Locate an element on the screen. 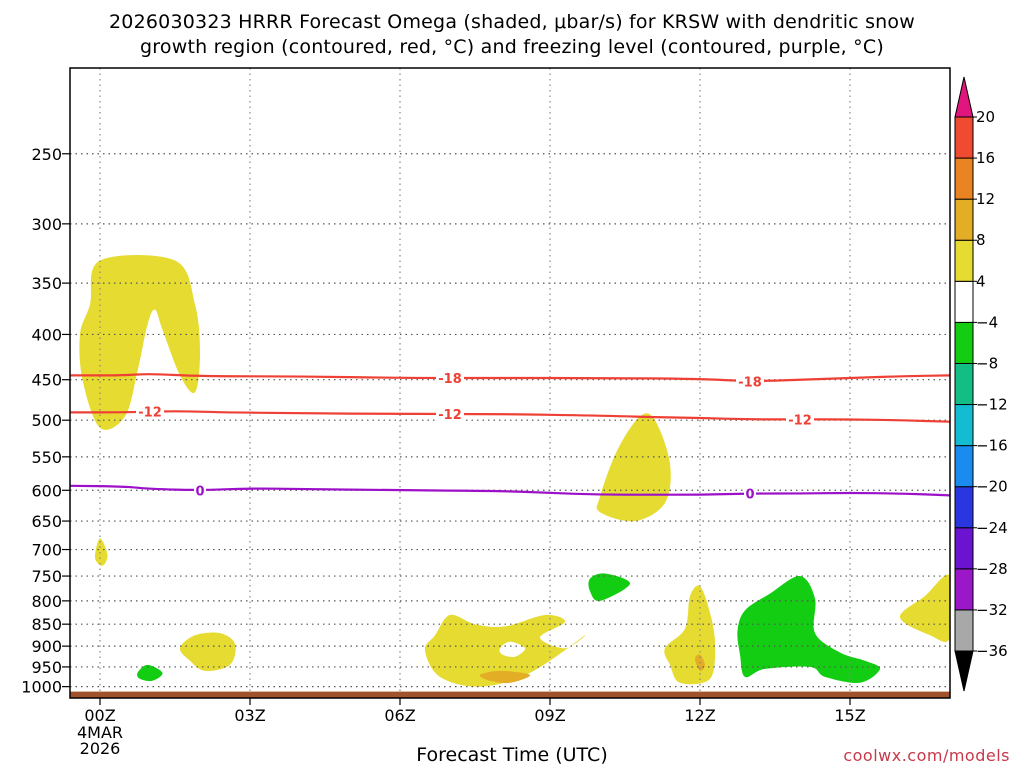 The height and width of the screenshot is (768, 1024). x-tick-label: 06Z is located at coordinates (399, 715).